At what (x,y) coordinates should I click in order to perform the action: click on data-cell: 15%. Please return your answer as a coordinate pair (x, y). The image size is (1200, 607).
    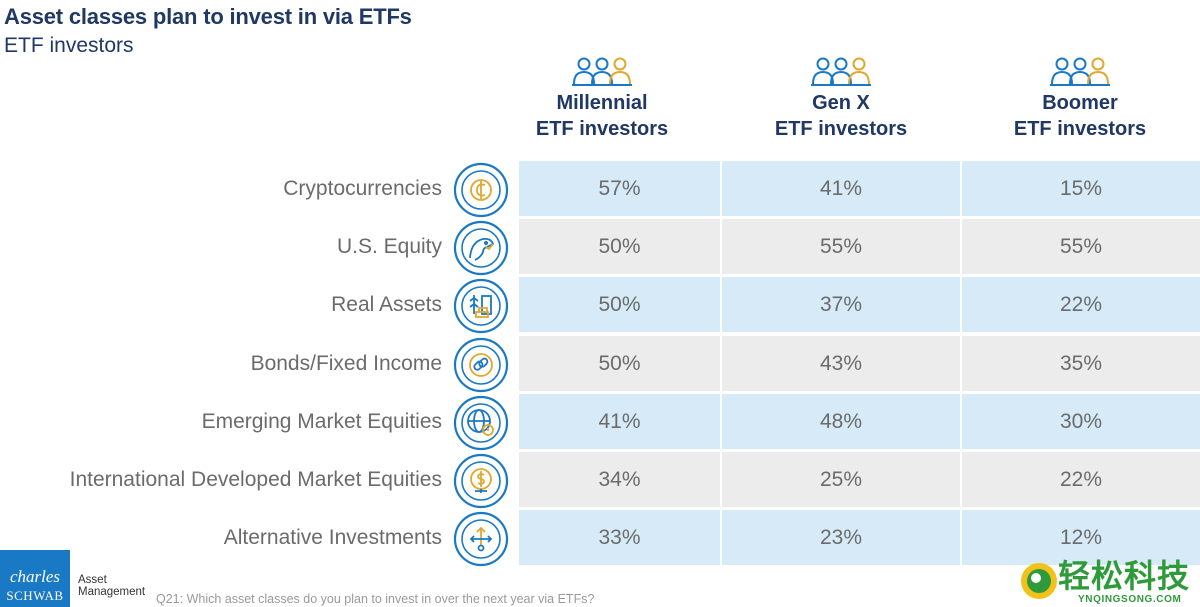
    Looking at the image, I should click on (1081, 188).